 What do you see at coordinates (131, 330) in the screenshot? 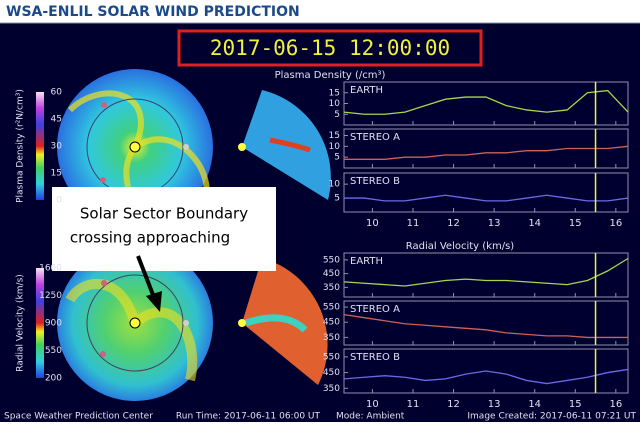
I see `spiral-arm` at bounding box center [131, 330].